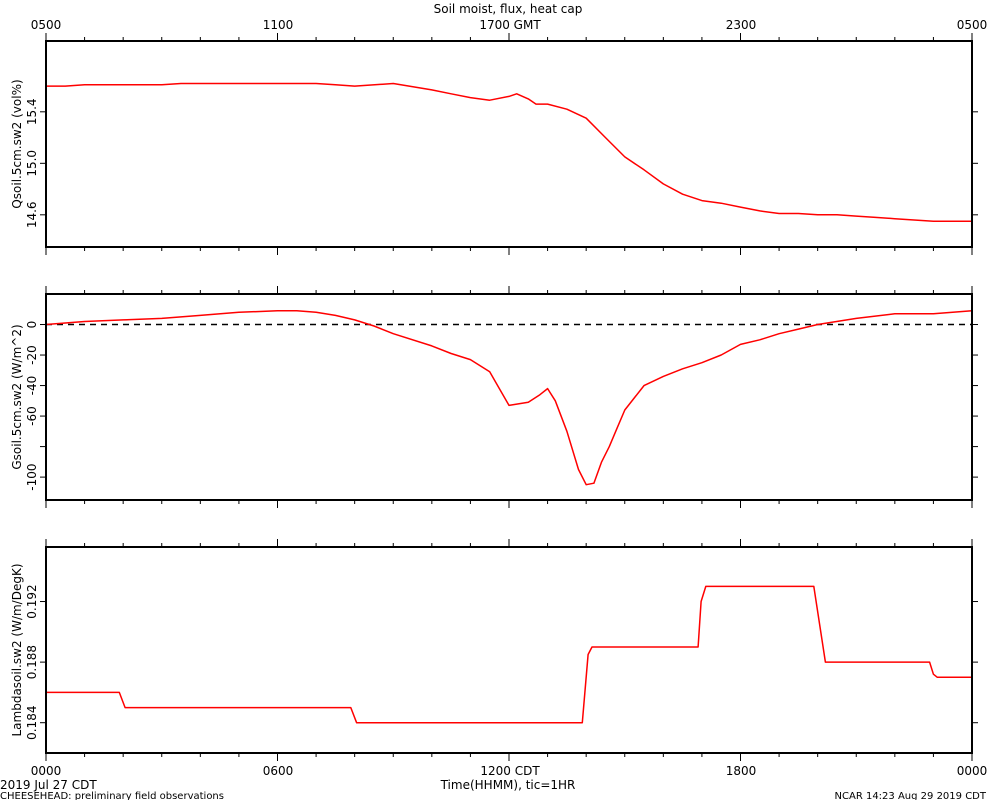  Describe the element at coordinates (32, 355) in the screenshot. I see `y-tick-label: -20` at that location.